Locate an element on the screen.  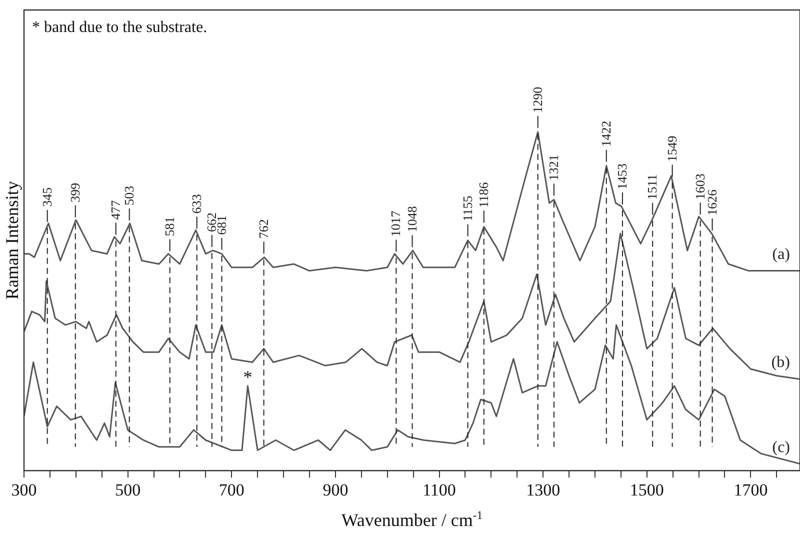
ref-line-label: 633 is located at coordinates (196, 204).